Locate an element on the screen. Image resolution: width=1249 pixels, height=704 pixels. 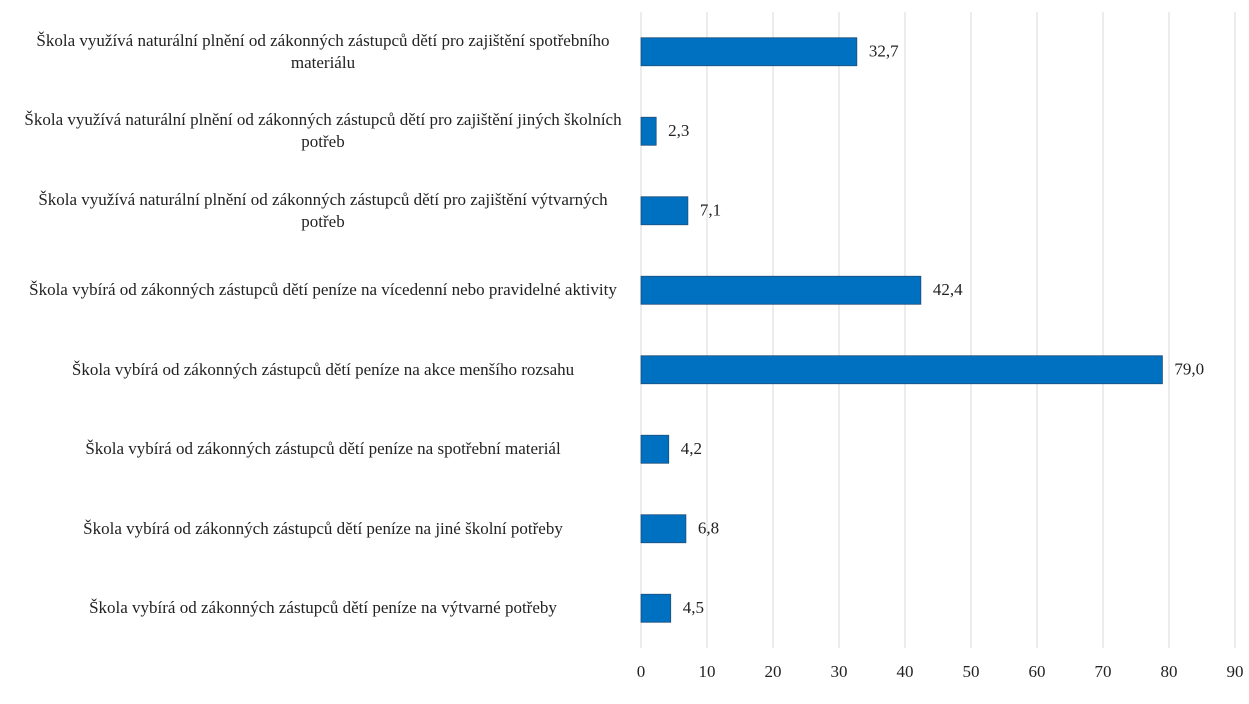
x-tick-label: 30 is located at coordinates (839, 671).